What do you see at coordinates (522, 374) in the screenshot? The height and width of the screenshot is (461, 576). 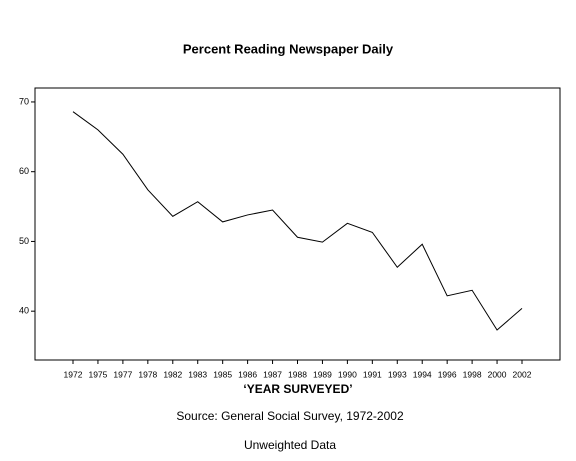 I see `x-tick-label: 2002` at bounding box center [522, 374].